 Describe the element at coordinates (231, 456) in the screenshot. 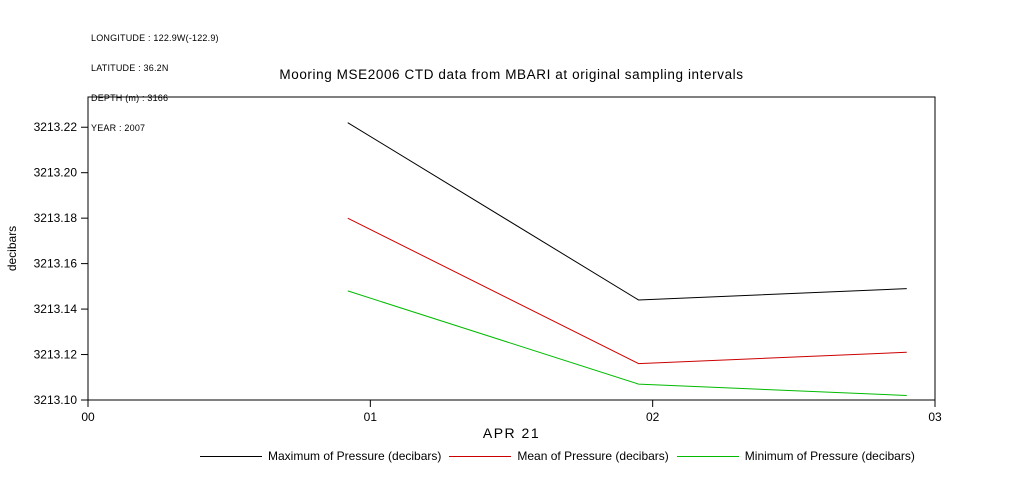

I see `legend-line-maximum` at that location.